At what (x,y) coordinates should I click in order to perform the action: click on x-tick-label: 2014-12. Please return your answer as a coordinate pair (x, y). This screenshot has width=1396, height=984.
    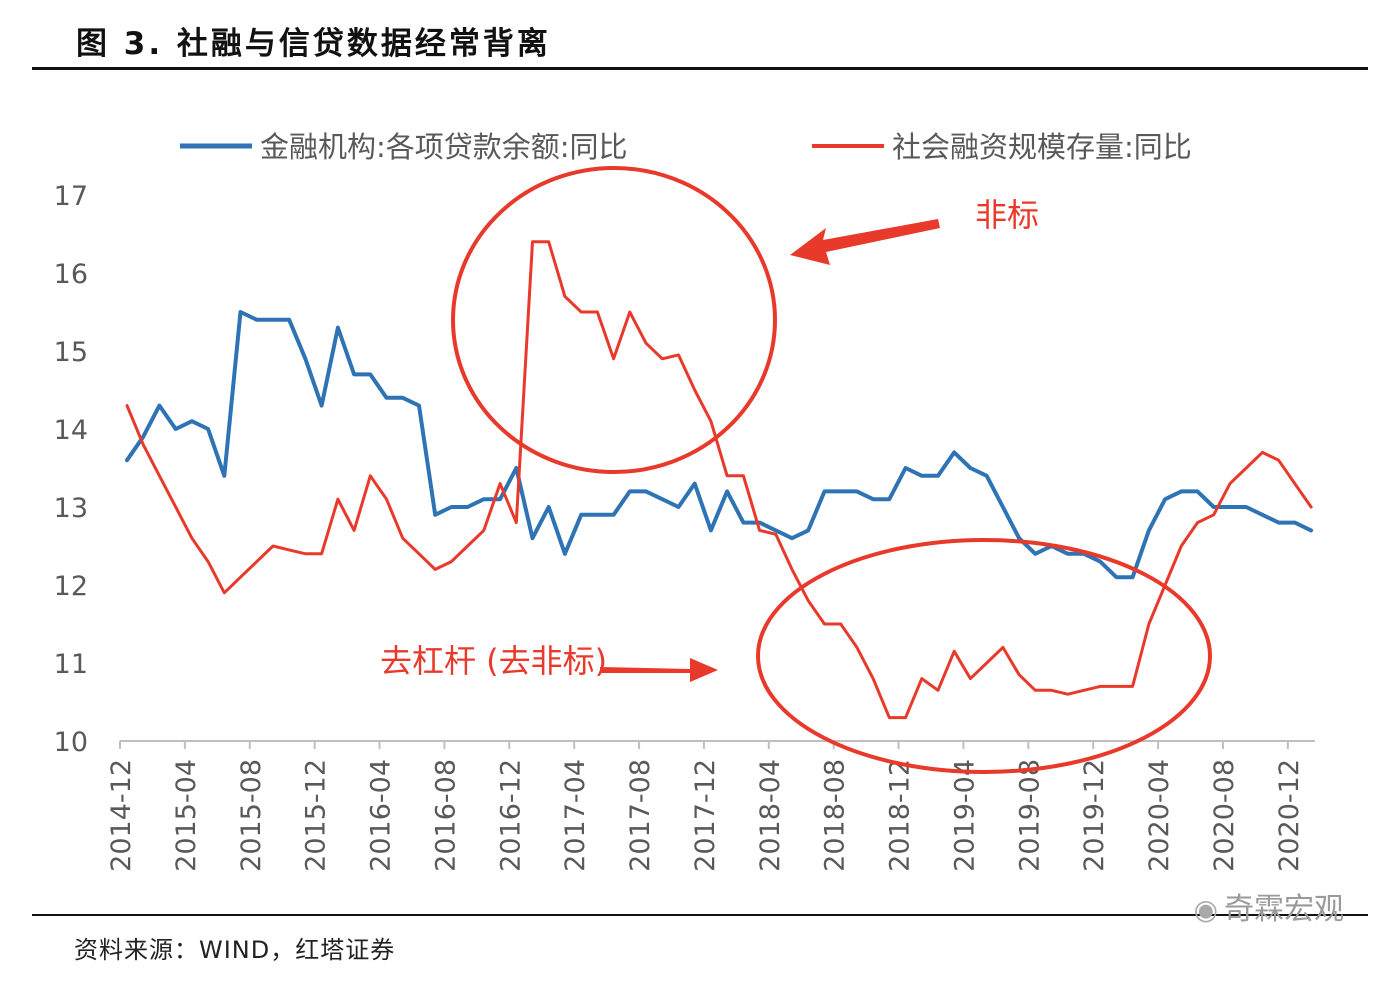
    Looking at the image, I should click on (121, 815).